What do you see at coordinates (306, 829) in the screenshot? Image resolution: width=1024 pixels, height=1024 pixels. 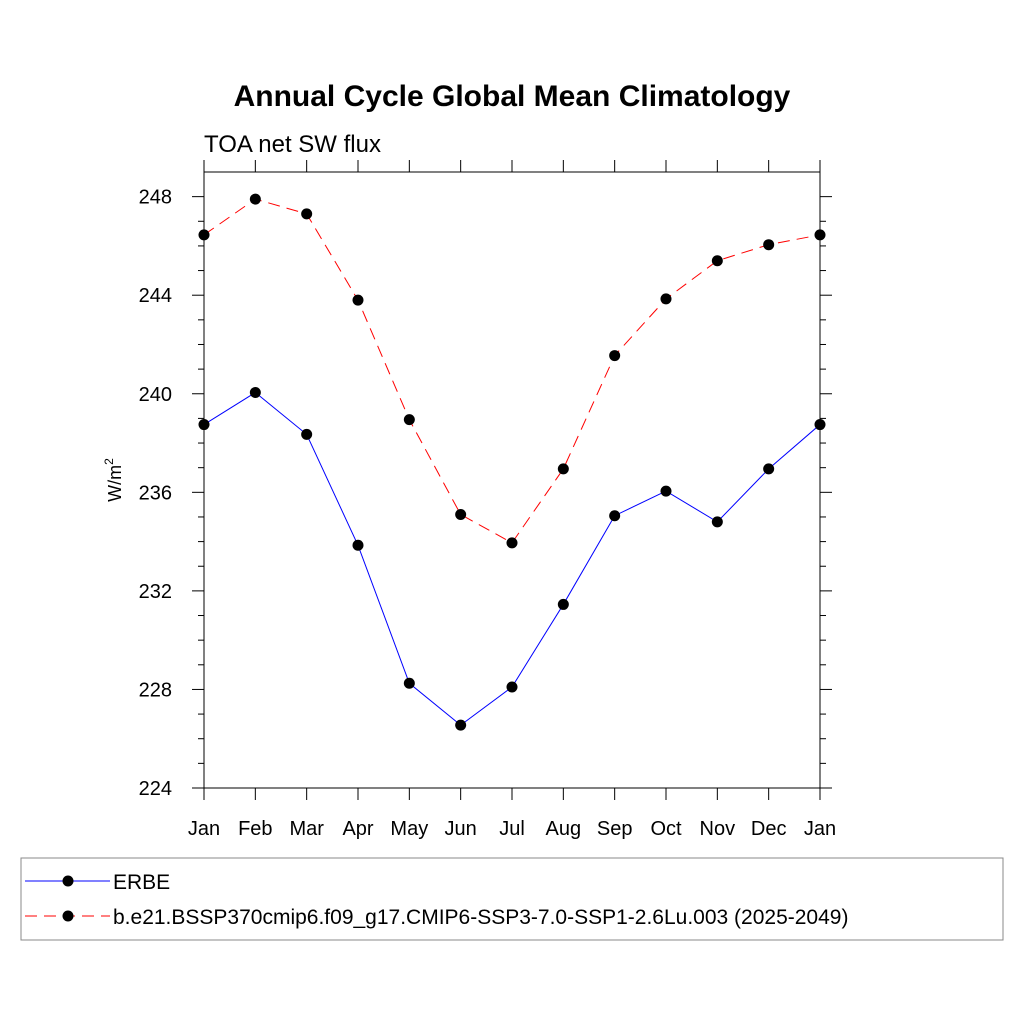 I see `x-tick-label: Mar` at bounding box center [306, 829].